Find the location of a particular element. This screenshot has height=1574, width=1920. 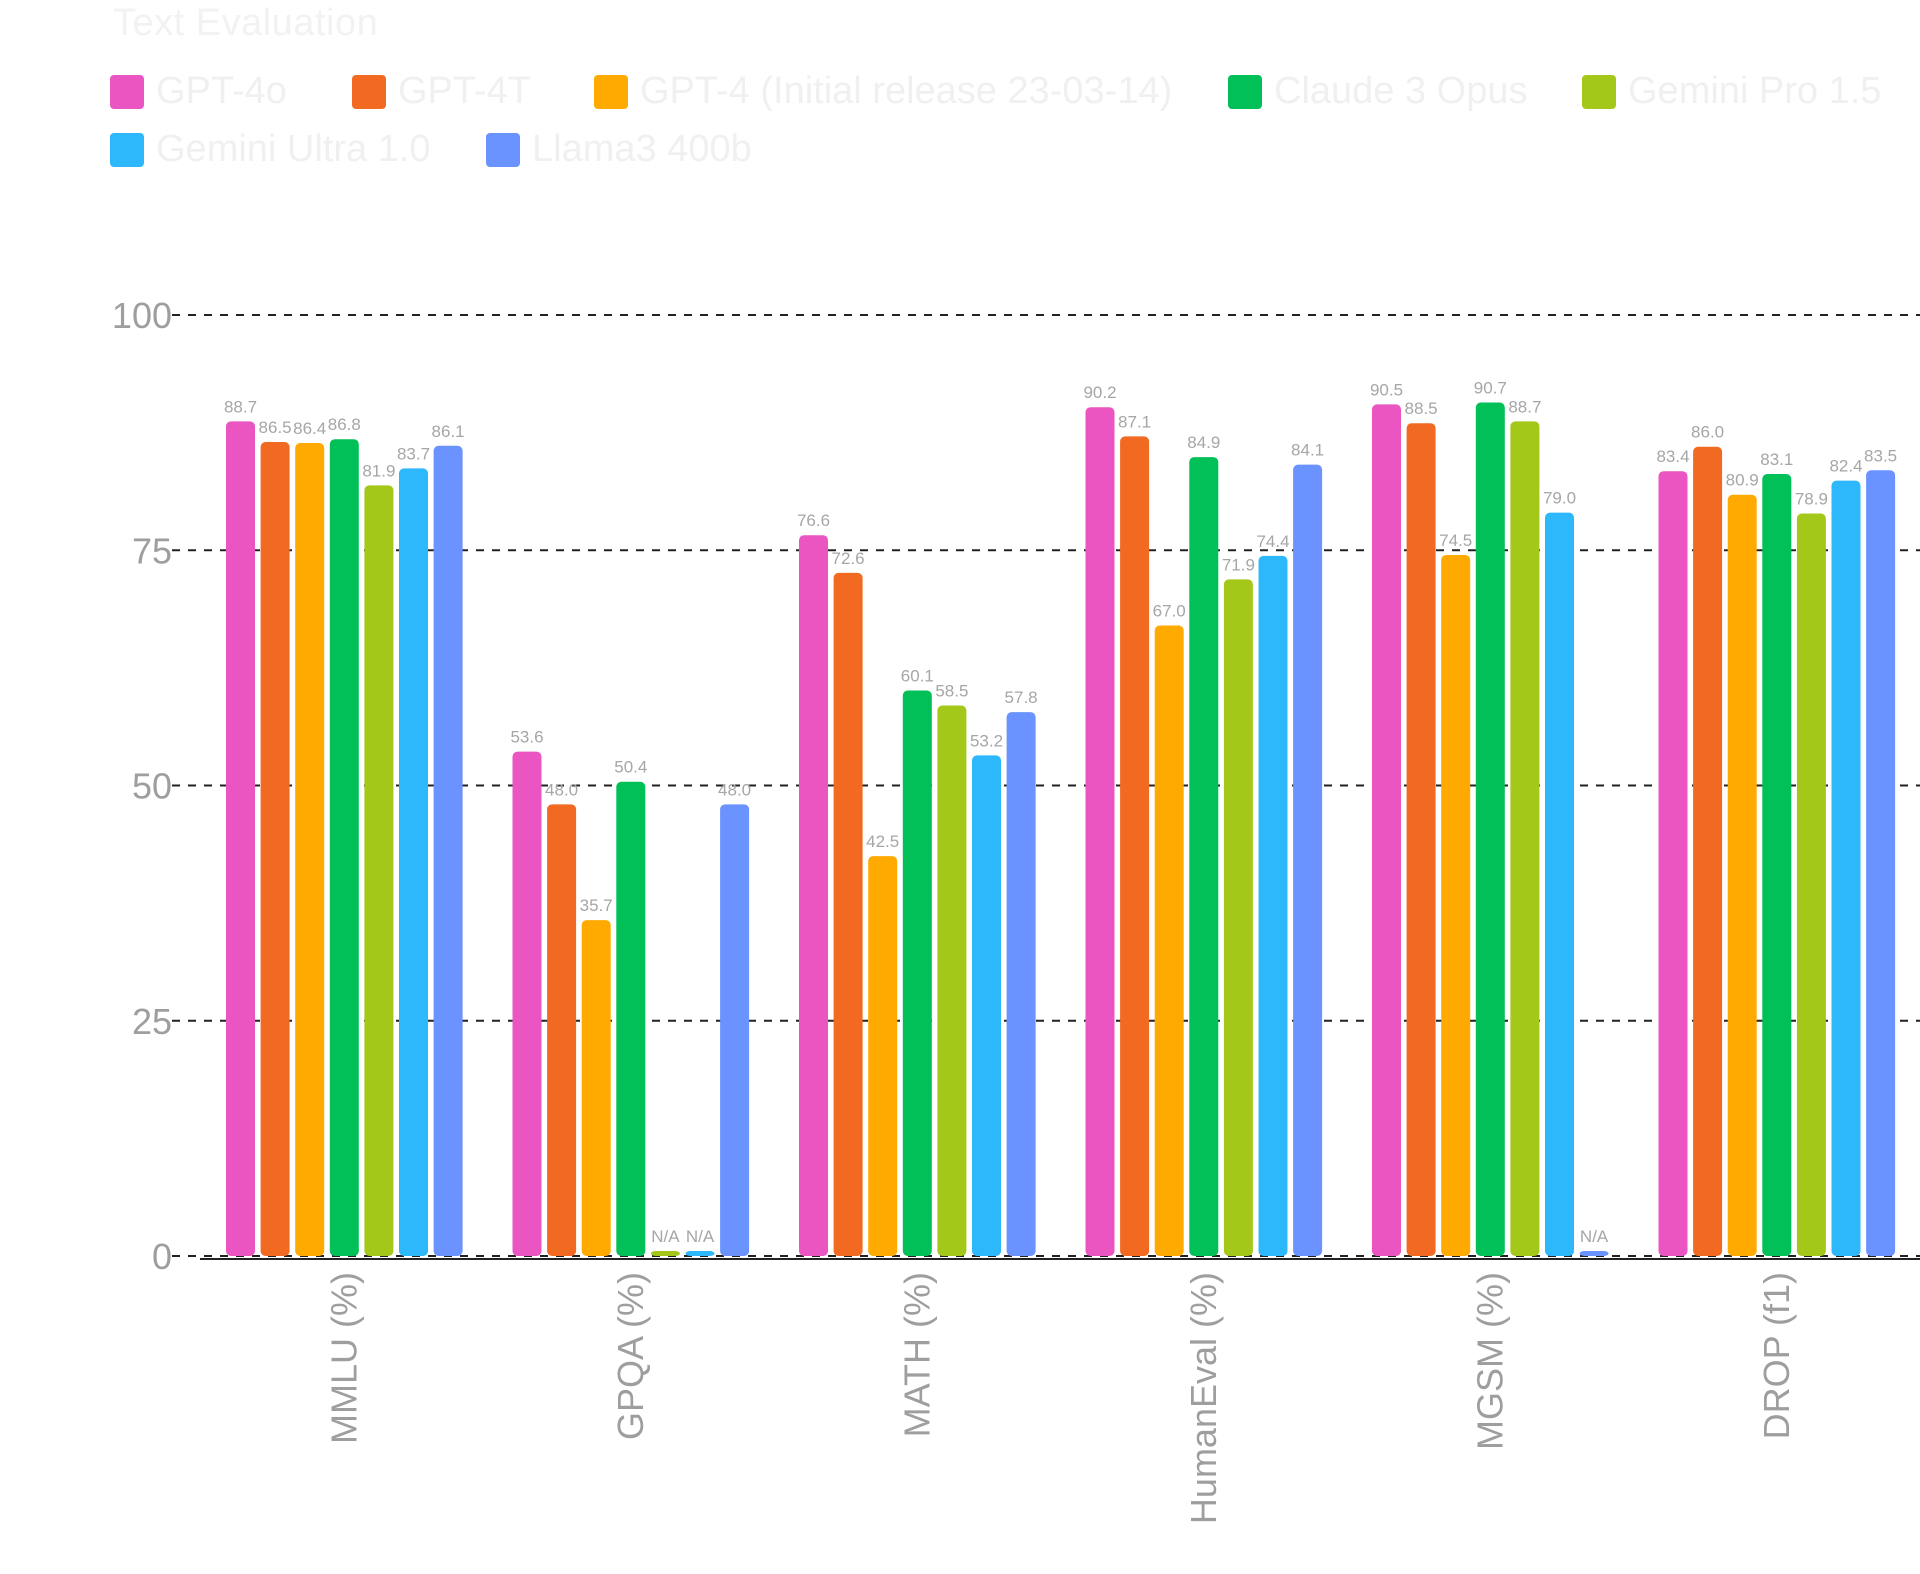

legend-label: Gemini Pro 1.5 is located at coordinates (1755, 91).